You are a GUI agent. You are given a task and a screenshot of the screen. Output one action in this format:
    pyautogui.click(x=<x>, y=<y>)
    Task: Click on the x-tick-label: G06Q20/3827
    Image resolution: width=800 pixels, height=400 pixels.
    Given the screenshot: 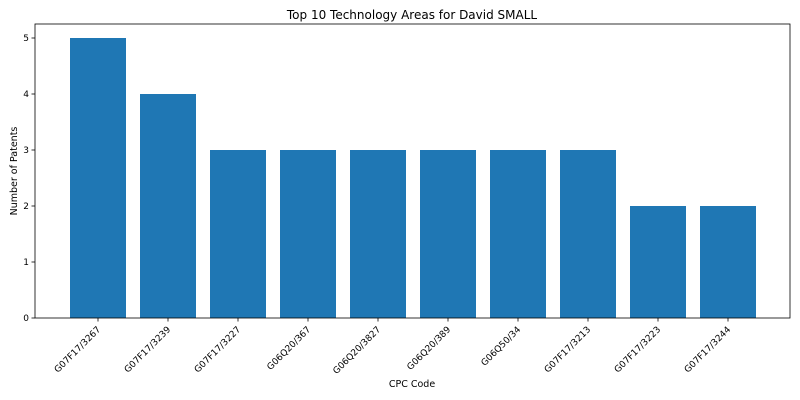 What is the action you would take?
    pyautogui.click(x=358, y=351)
    